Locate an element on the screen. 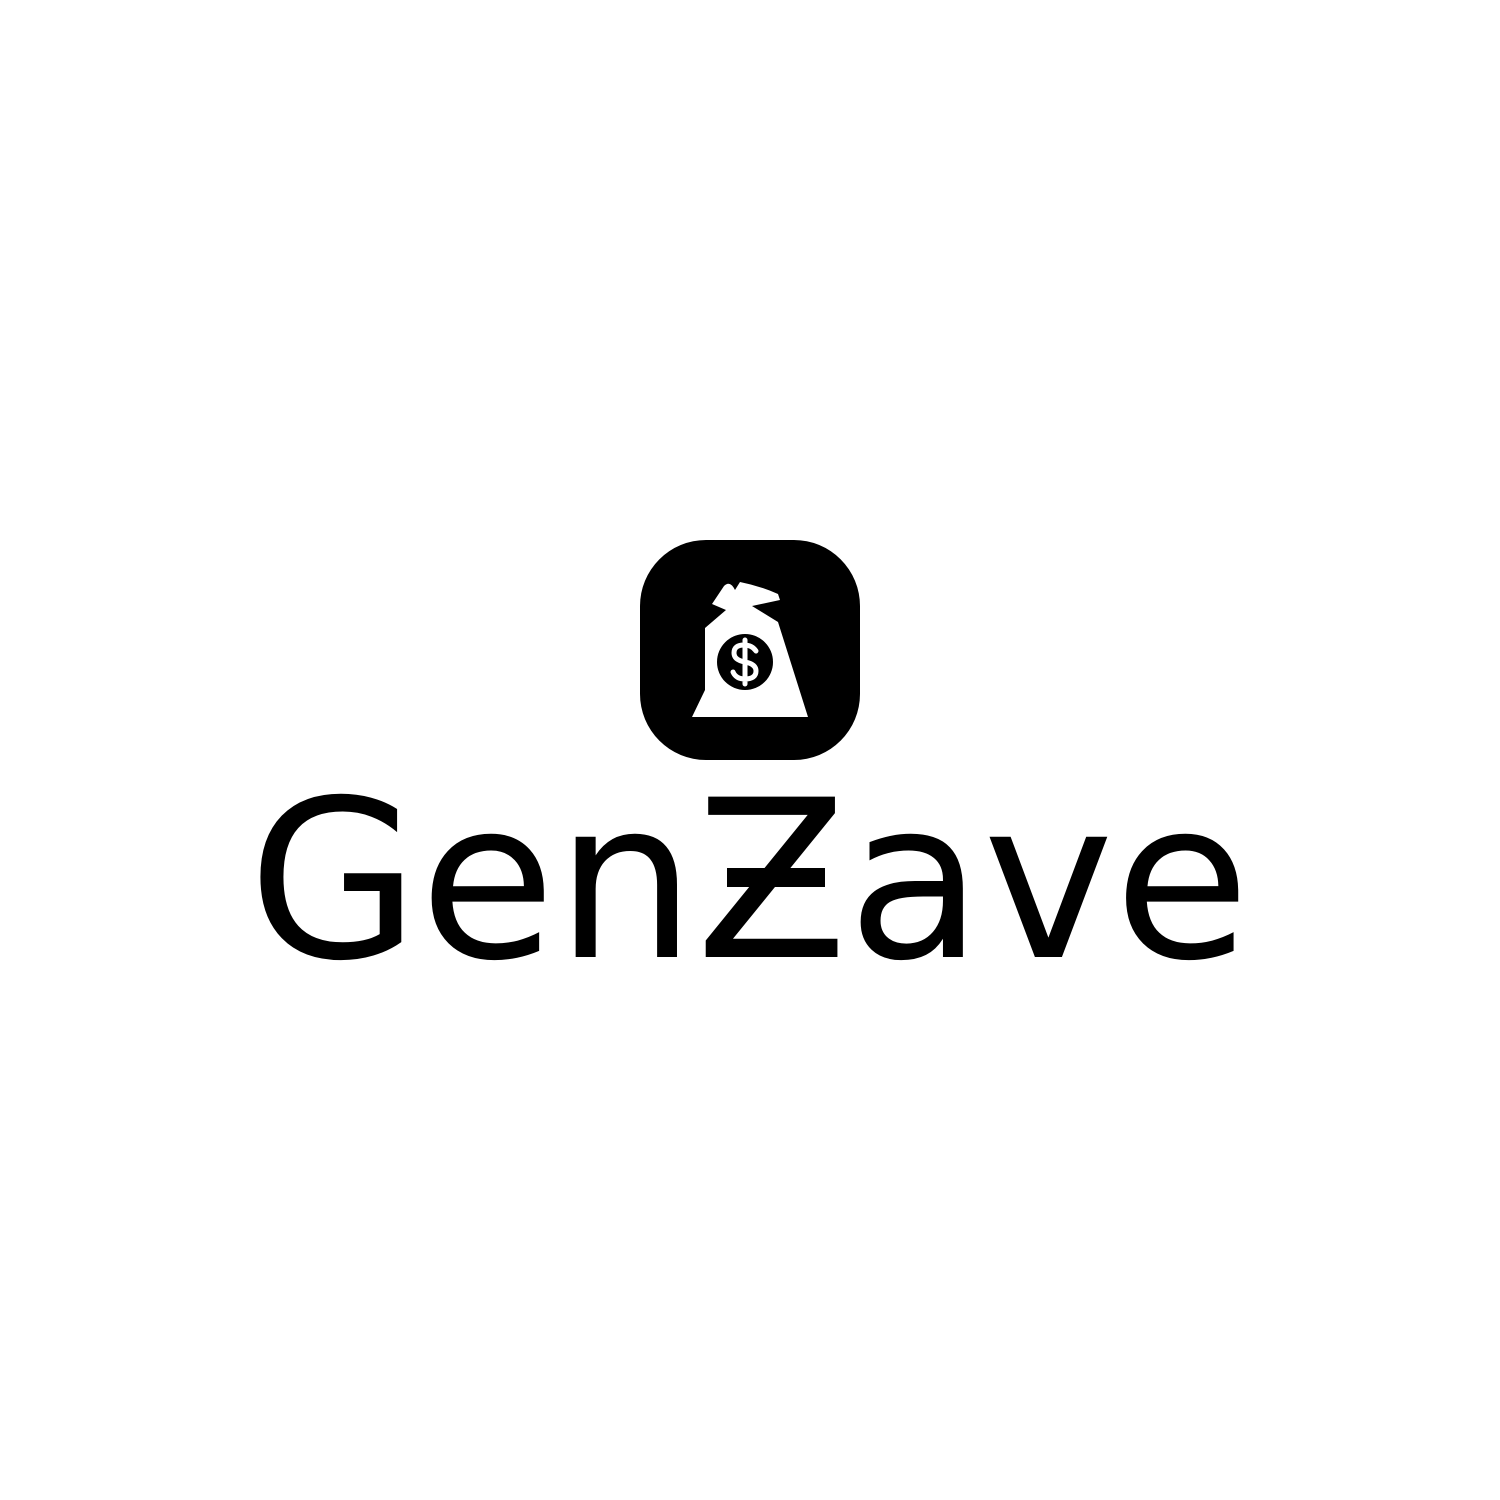  z-bar is located at coordinates (776, 877).